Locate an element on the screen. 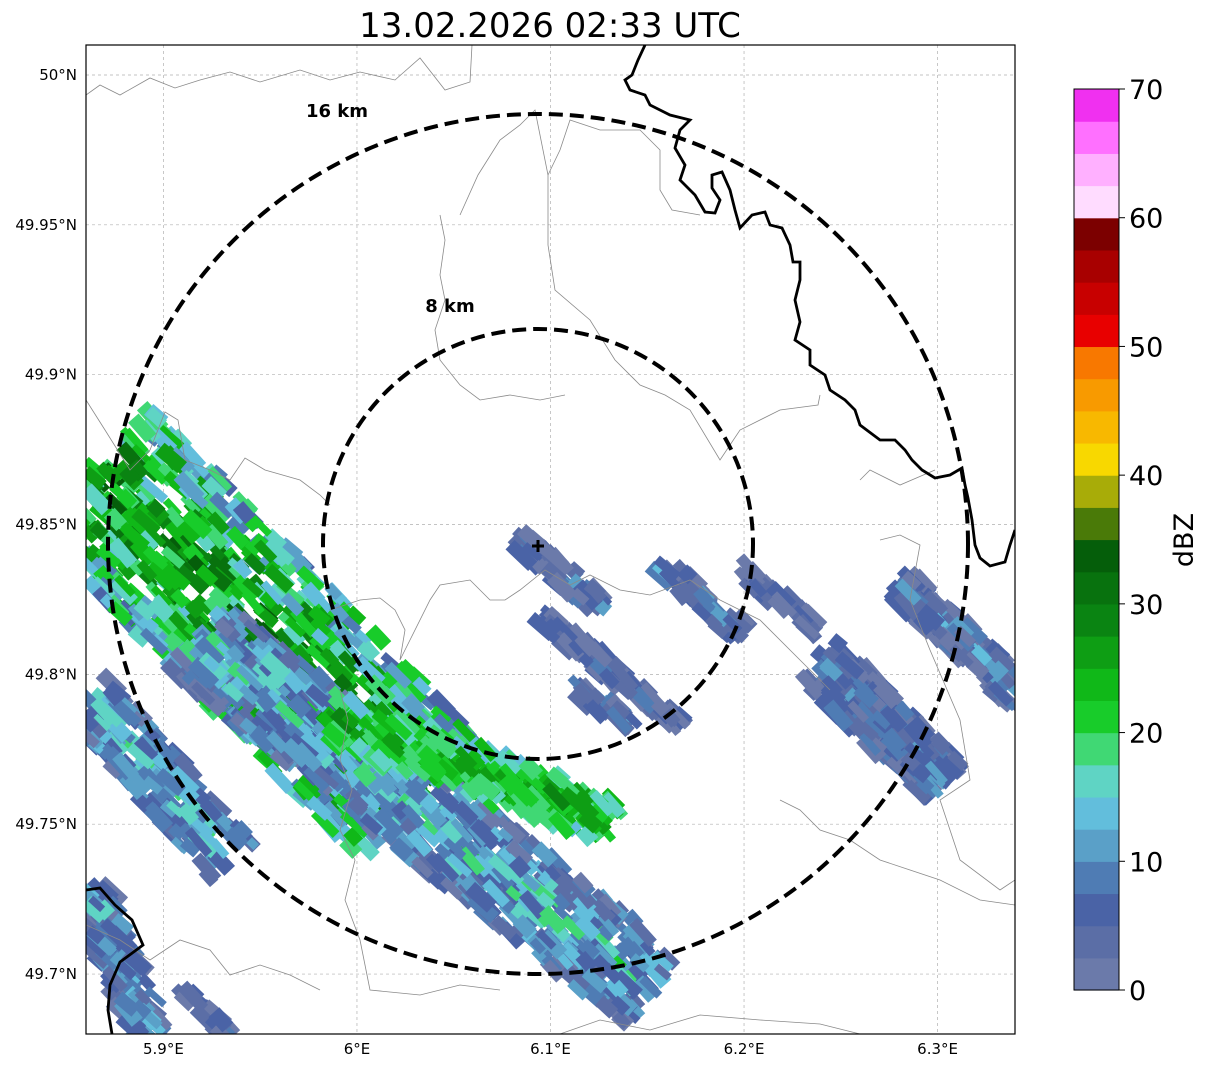 The width and height of the screenshot is (1207, 1069). range-ring-label: 8 km is located at coordinates (450, 306).